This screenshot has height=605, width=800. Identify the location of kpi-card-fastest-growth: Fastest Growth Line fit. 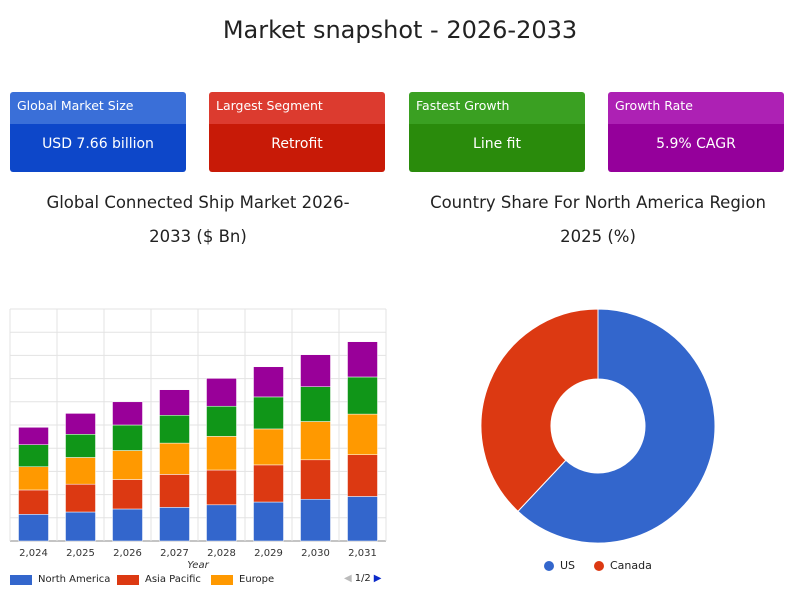
(497, 132).